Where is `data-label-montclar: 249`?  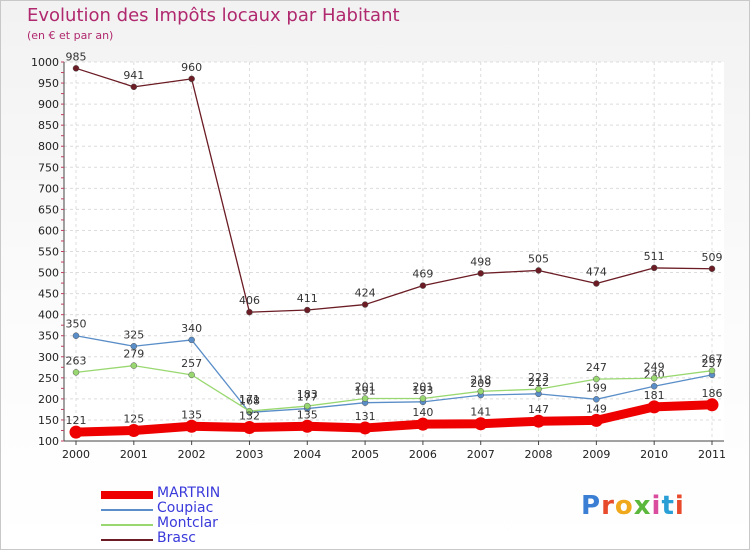 data-label-montclar: 249 is located at coordinates (654, 366).